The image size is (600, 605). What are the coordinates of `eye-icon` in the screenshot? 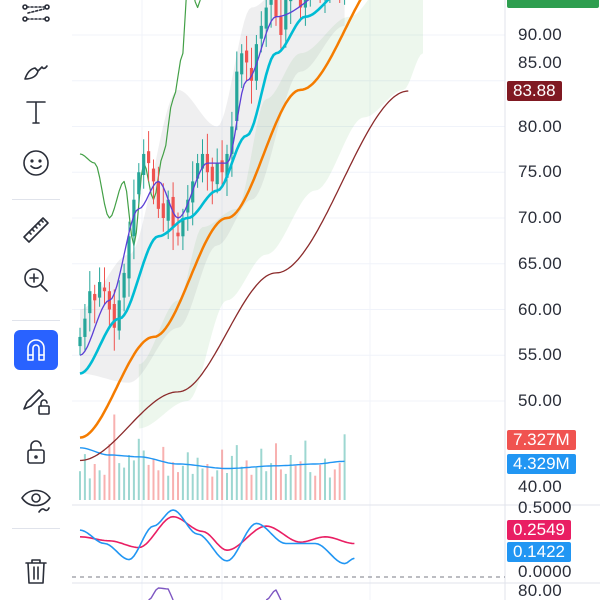 It's located at (36, 501).